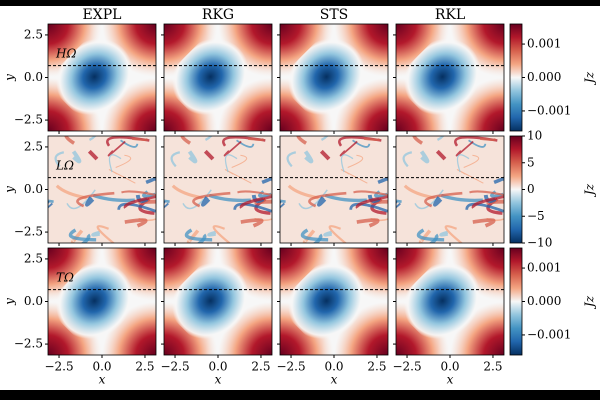  What do you see at coordinates (544, 268) in the screenshot?
I see `colorbar-tick-label: 0.001` at bounding box center [544, 268].